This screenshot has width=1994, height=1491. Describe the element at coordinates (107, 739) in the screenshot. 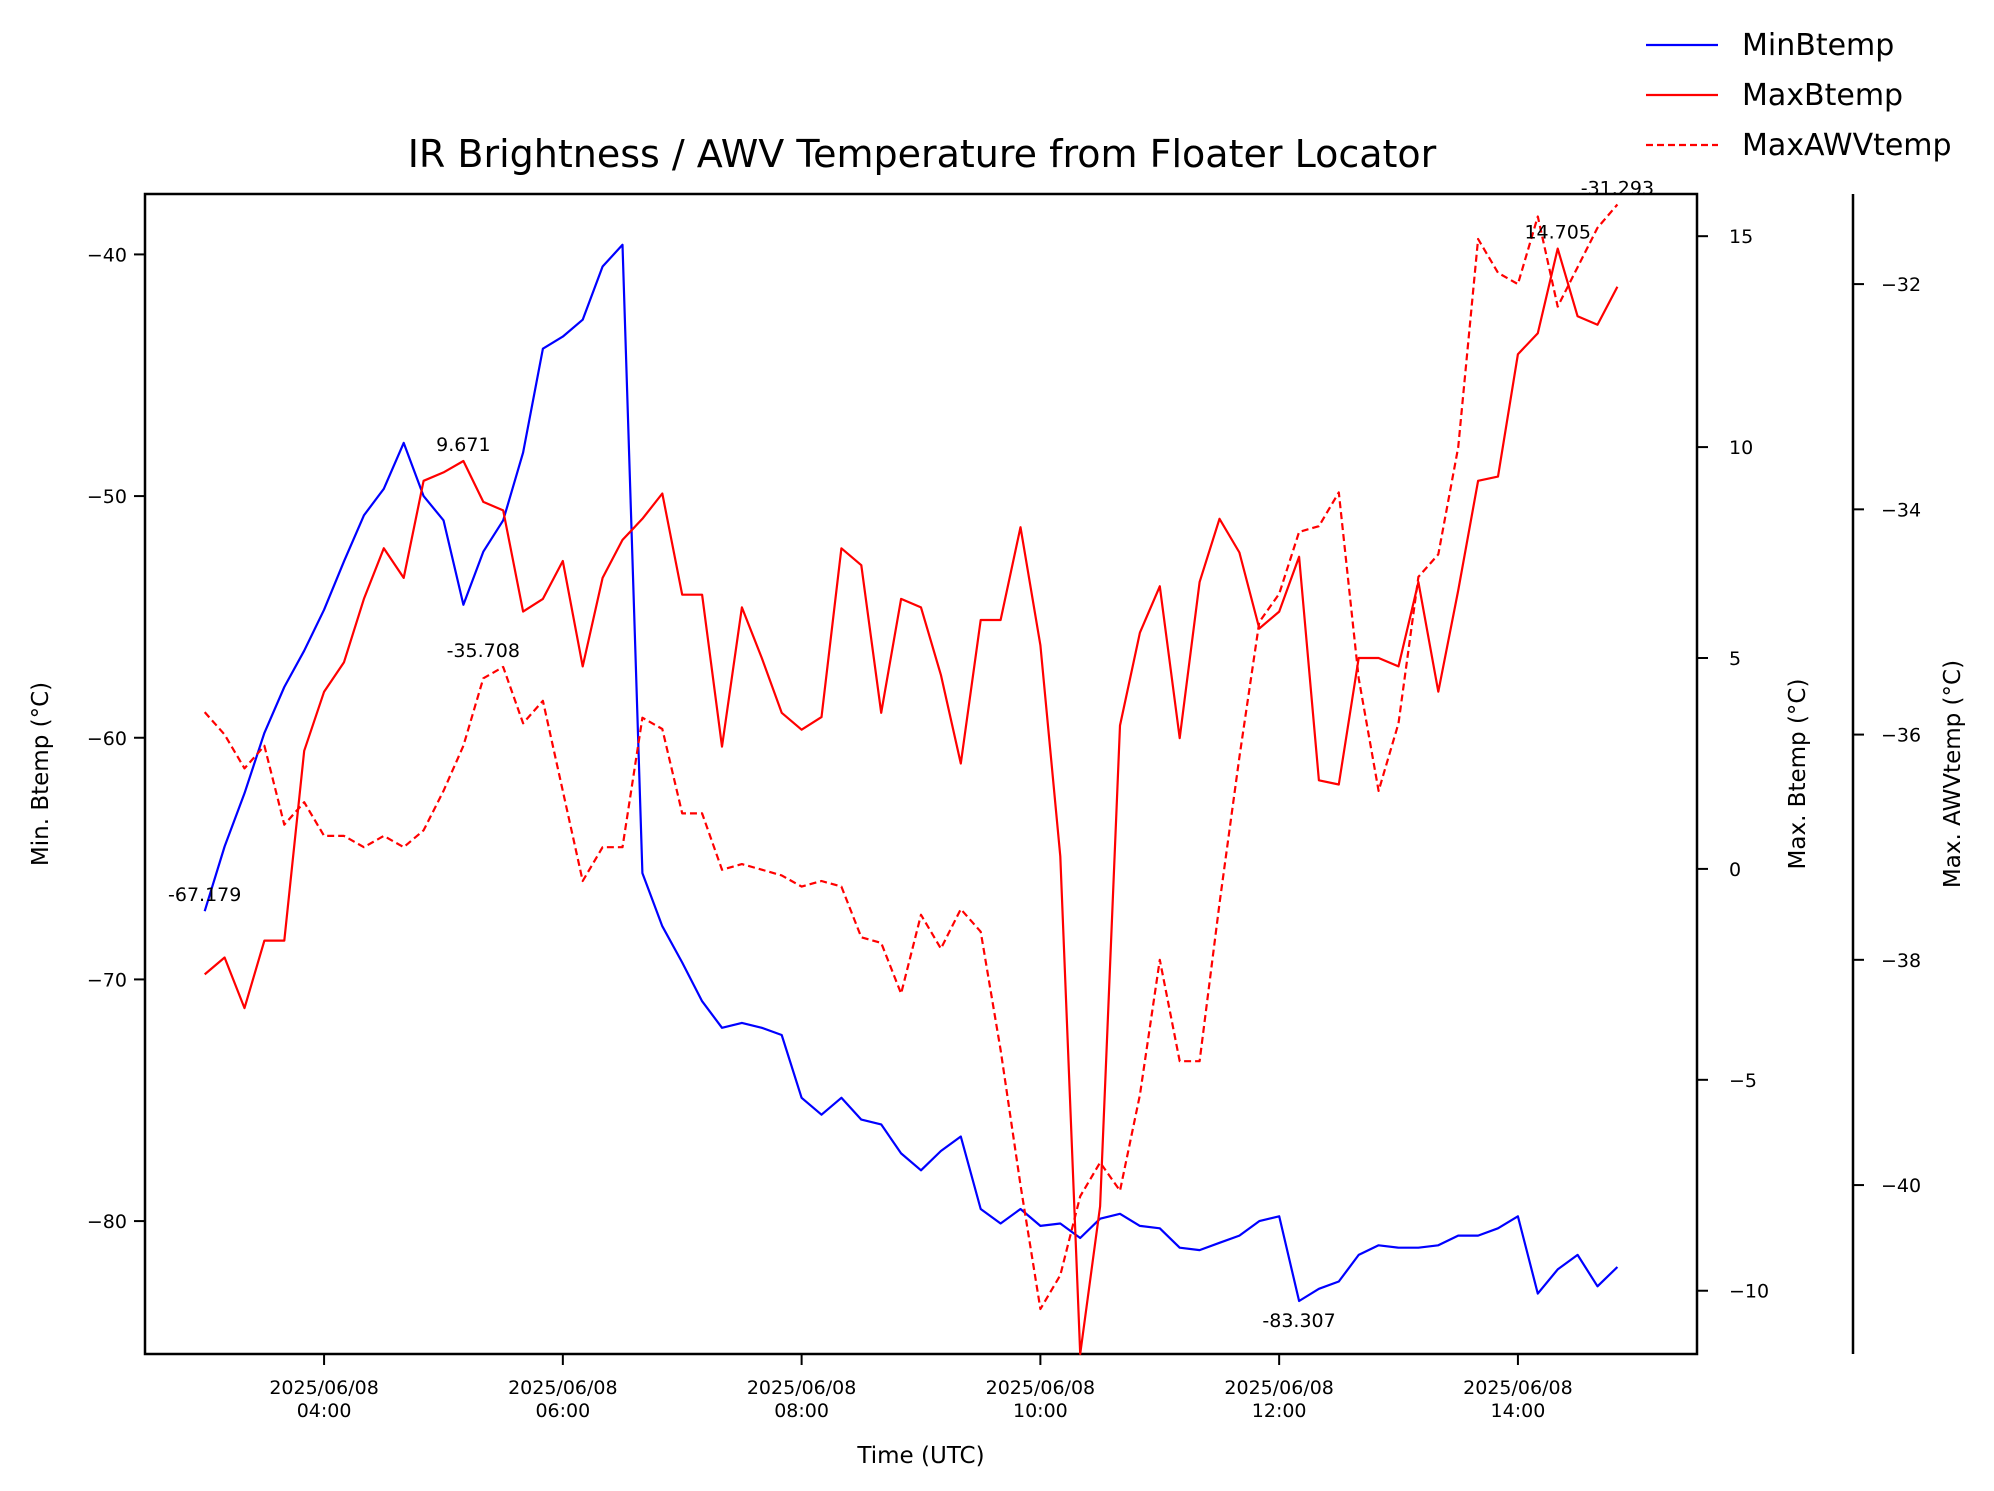

I see `left-tick-label: −60` at that location.